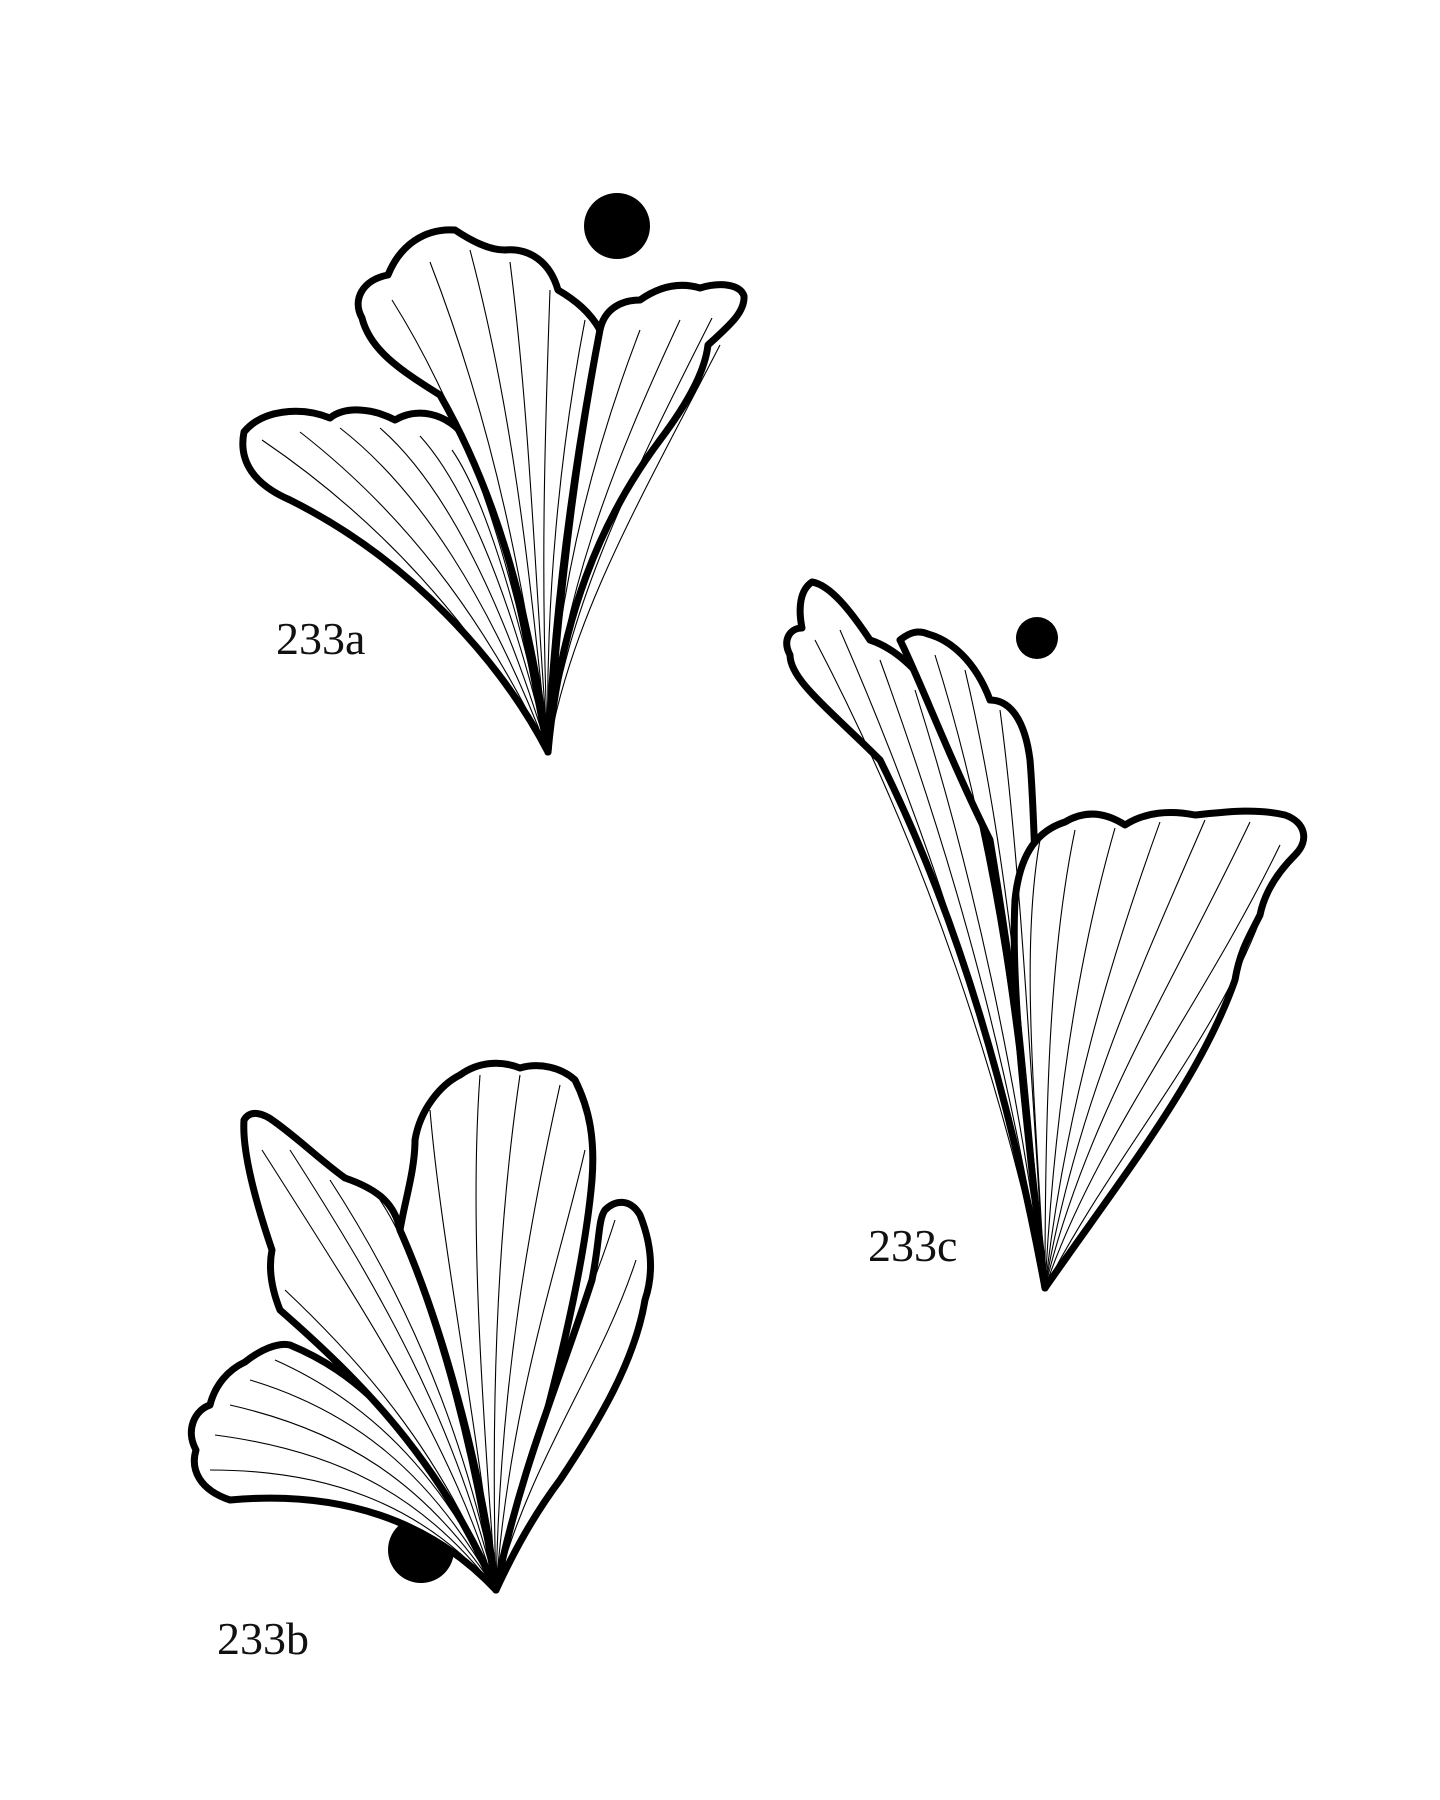  Describe the element at coordinates (912, 1246) in the screenshot. I see `design-label-233c: 233c` at that location.